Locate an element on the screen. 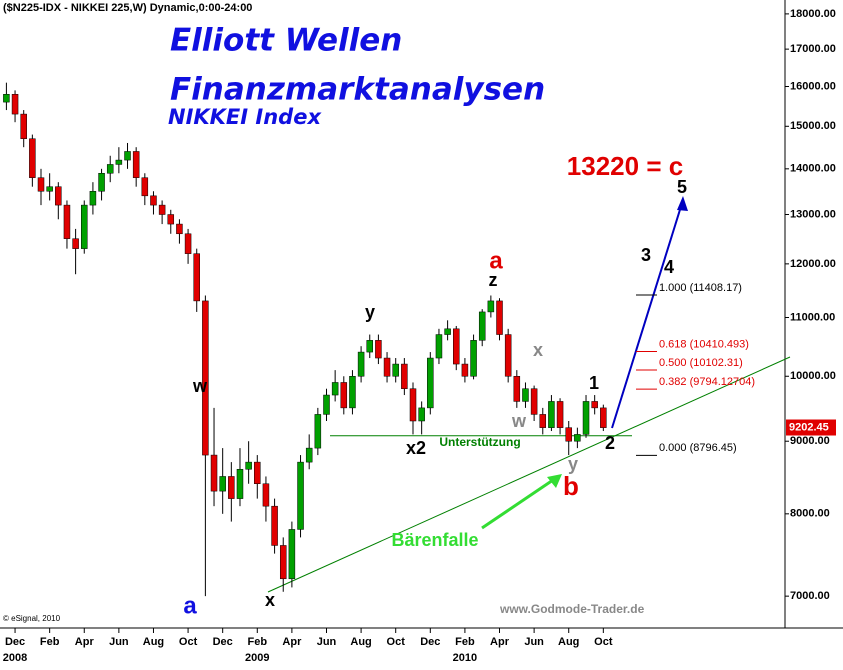 The width and height of the screenshot is (843, 670). wave-label: x2 is located at coordinates (416, 448).